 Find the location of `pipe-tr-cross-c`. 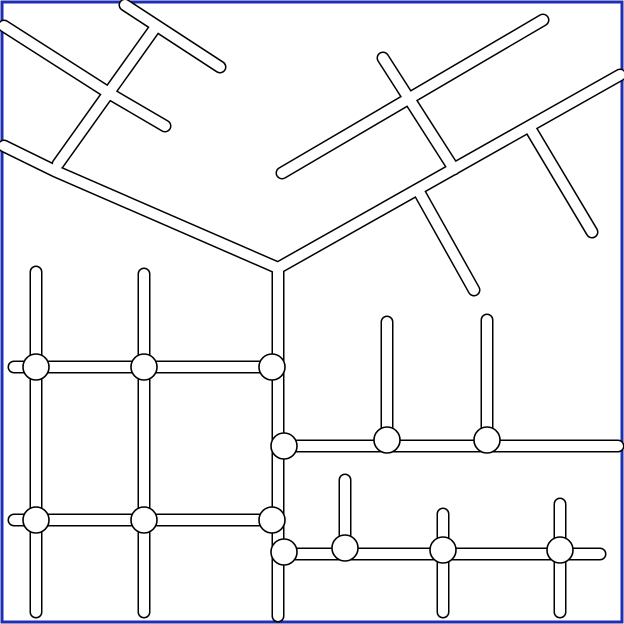

pipe-tr-cross-c is located at coordinates (561, 180).